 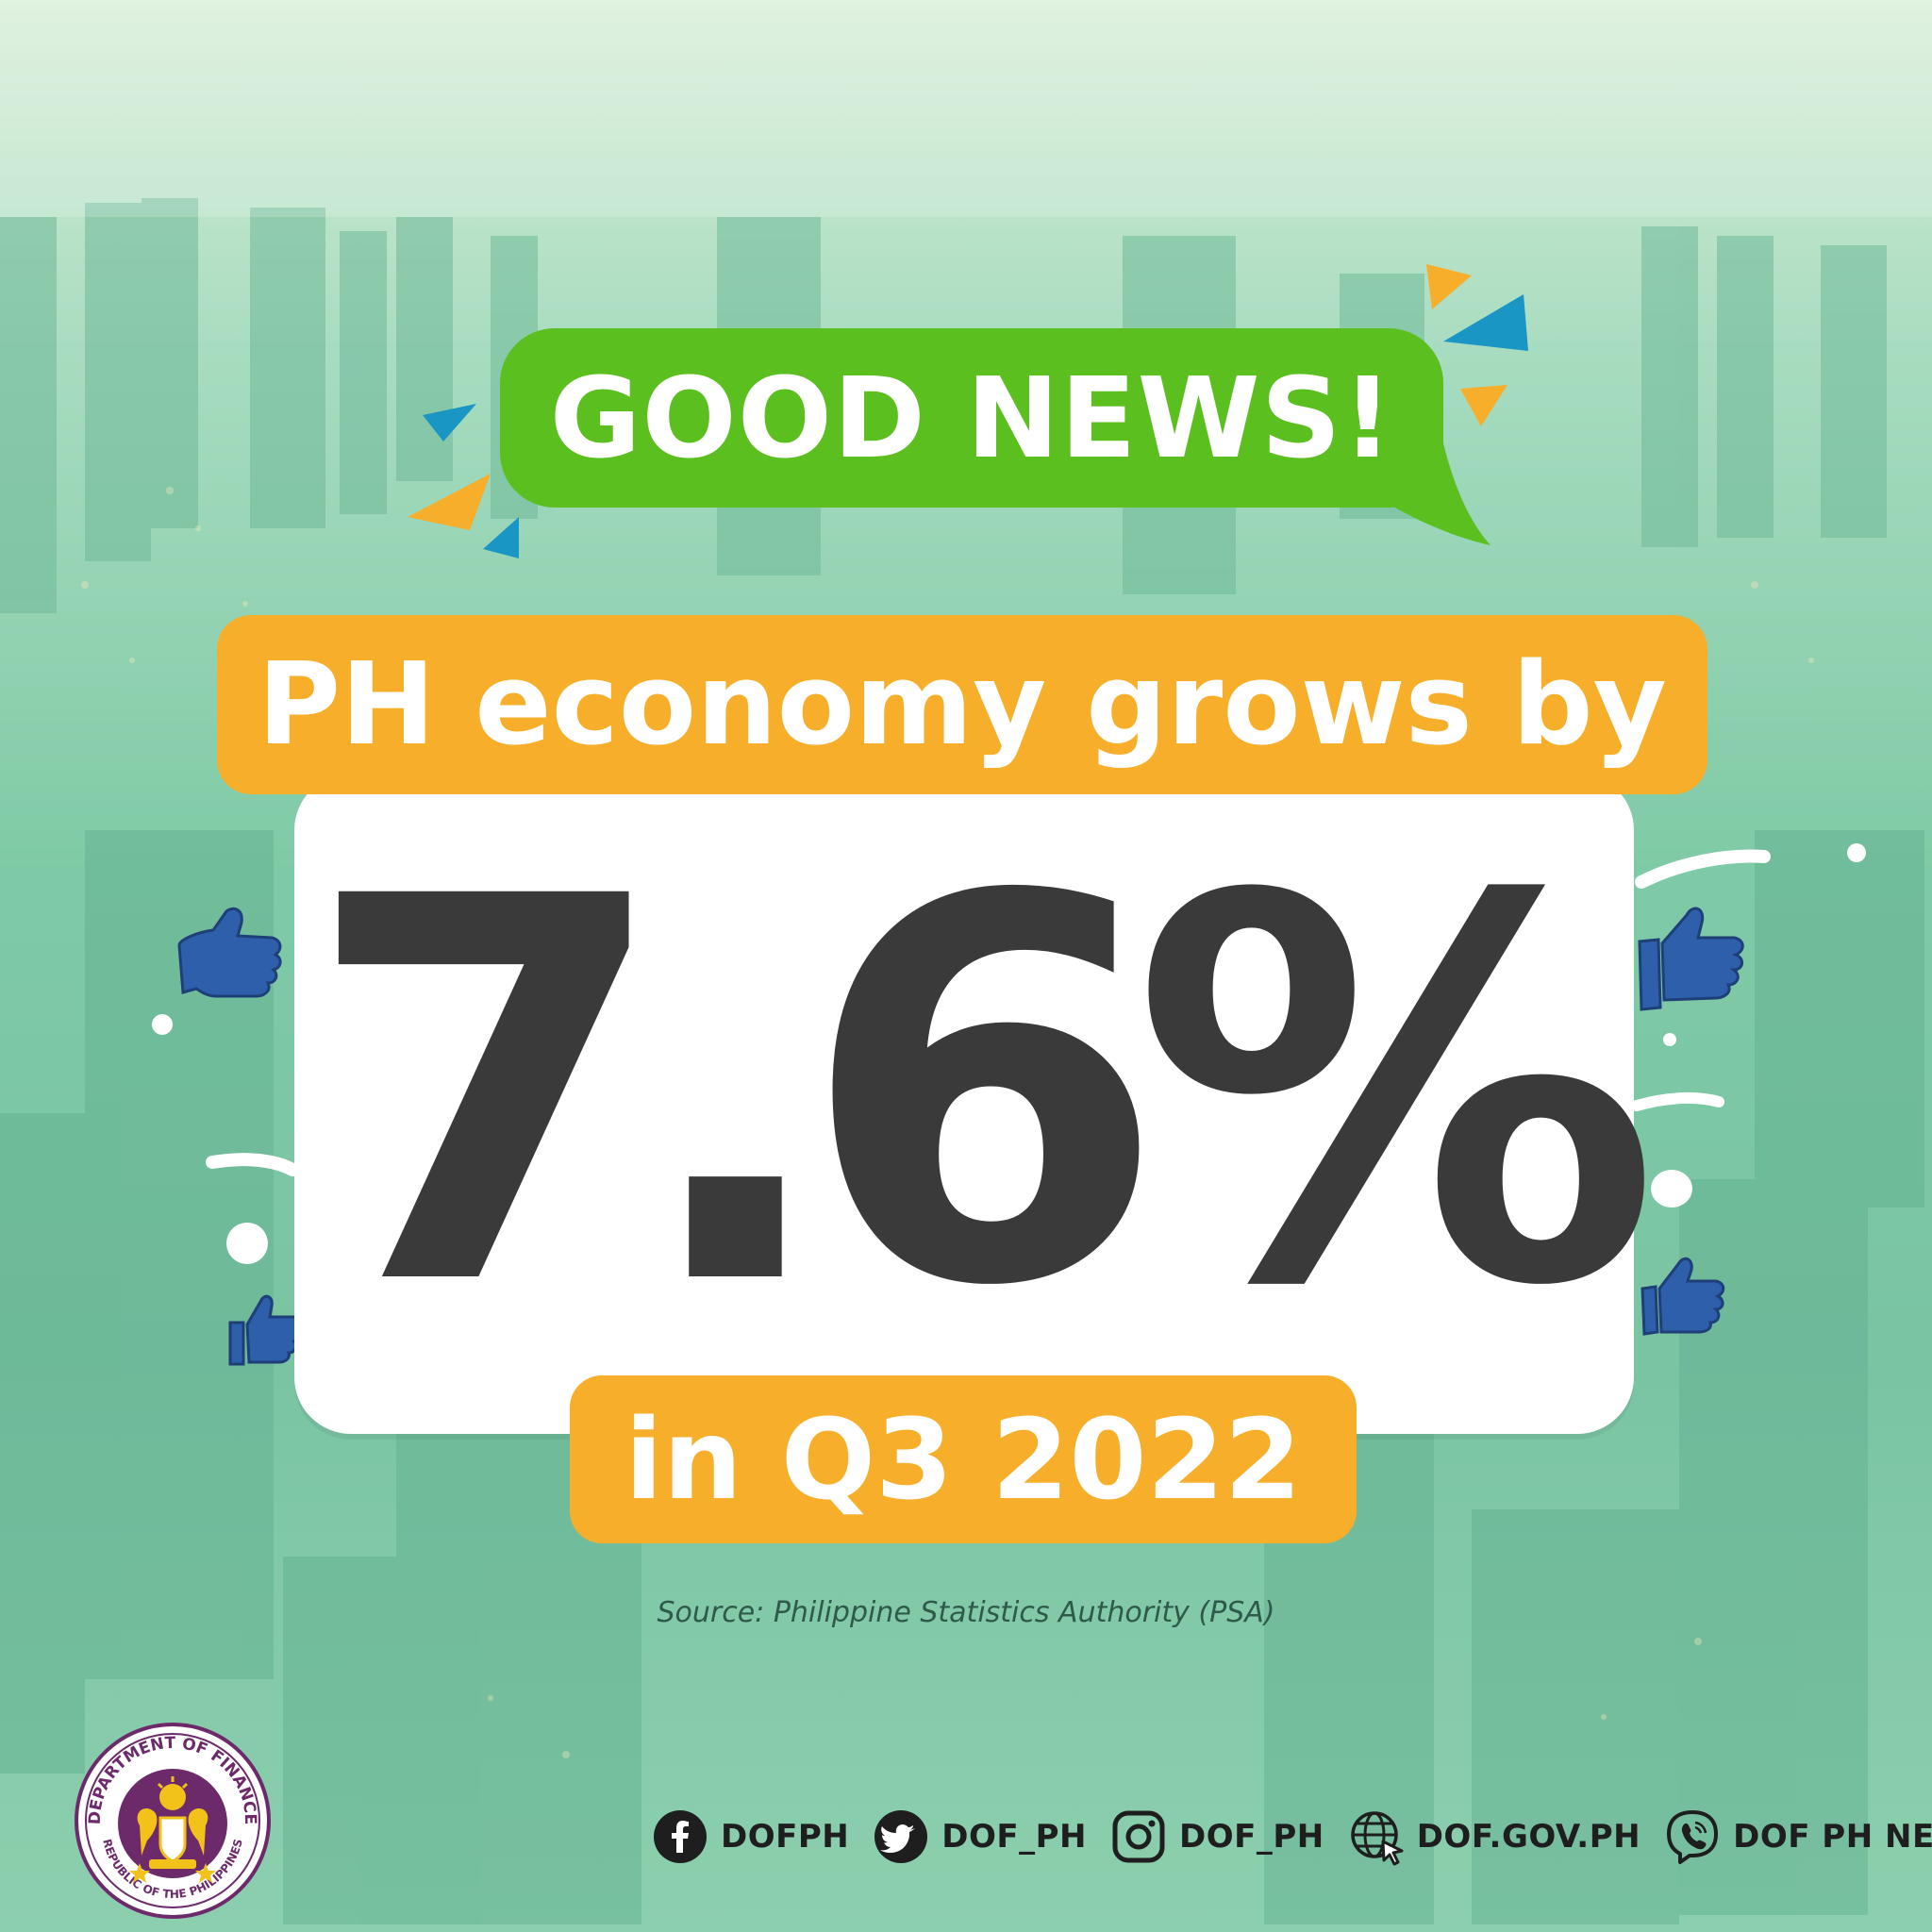 I want to click on instagram-icon, so click(x=1138, y=1836).